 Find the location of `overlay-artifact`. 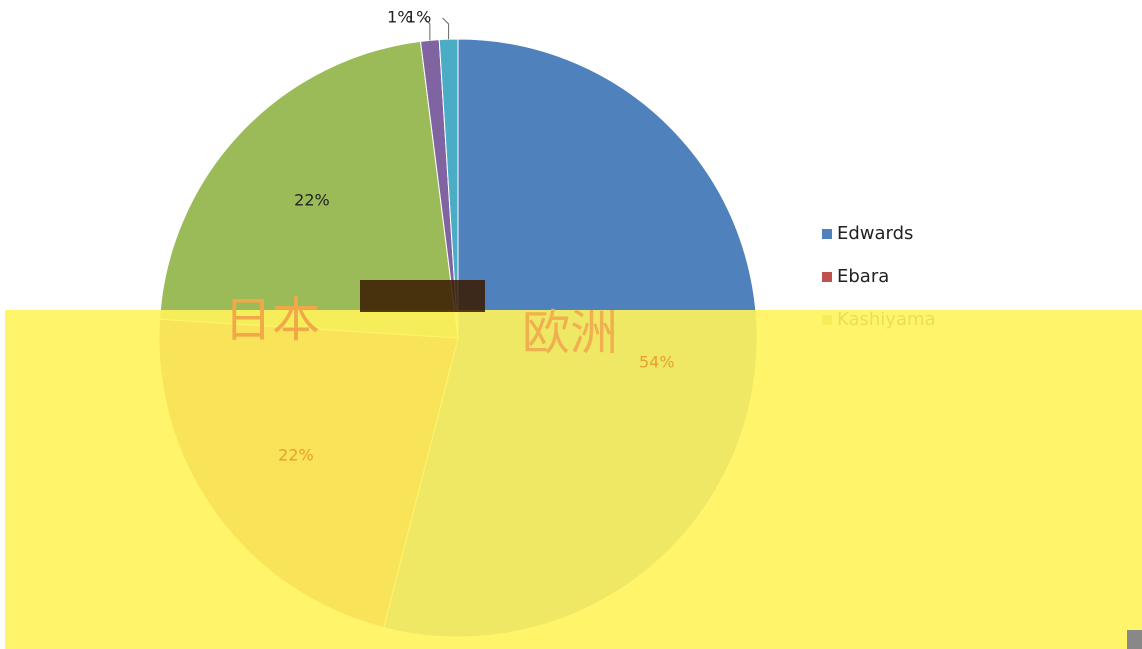

overlay-artifact is located at coordinates (422, 296).